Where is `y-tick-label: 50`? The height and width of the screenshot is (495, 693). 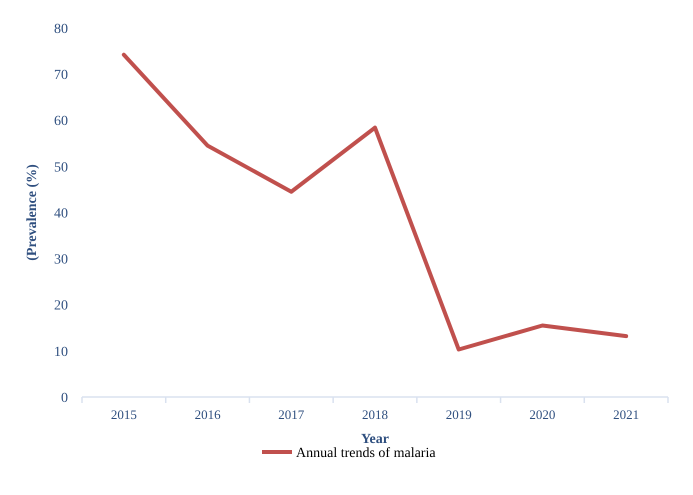 y-tick-label: 50 is located at coordinates (61, 168).